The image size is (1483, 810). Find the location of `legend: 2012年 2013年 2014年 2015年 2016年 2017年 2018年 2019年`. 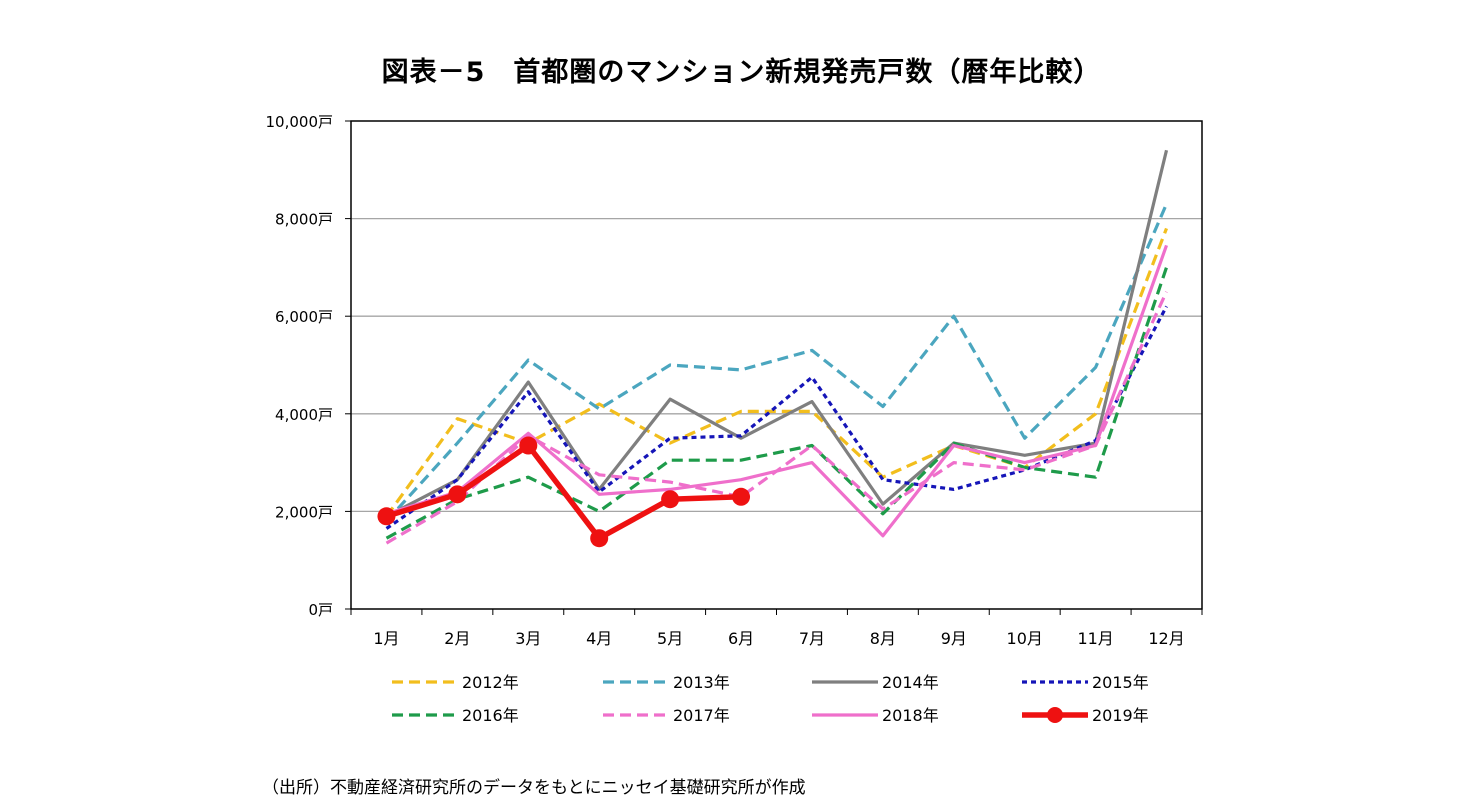

legend: 2012年 2013年 2014年 2015年 2016年 2017年 2018年 2019年 is located at coordinates (770, 699).